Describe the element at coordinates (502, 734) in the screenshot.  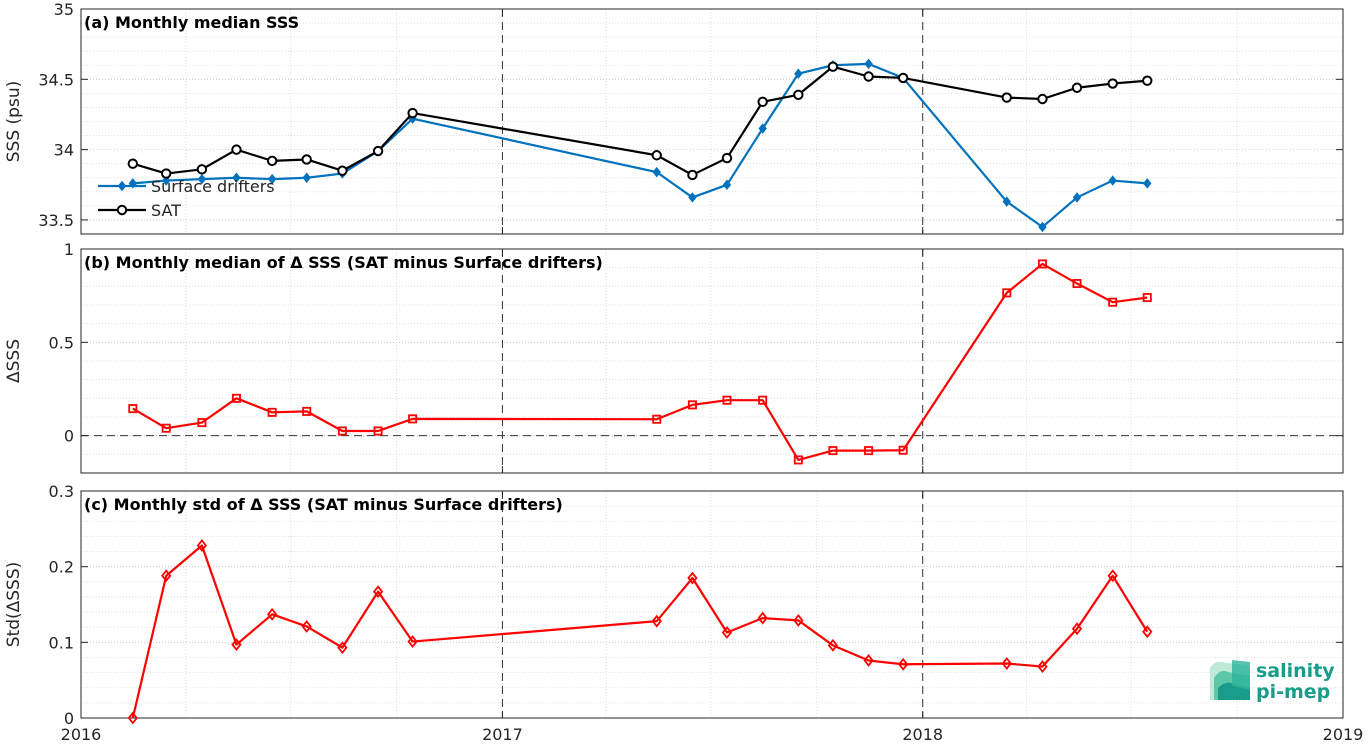
I see `x-tick-label: 2017` at that location.